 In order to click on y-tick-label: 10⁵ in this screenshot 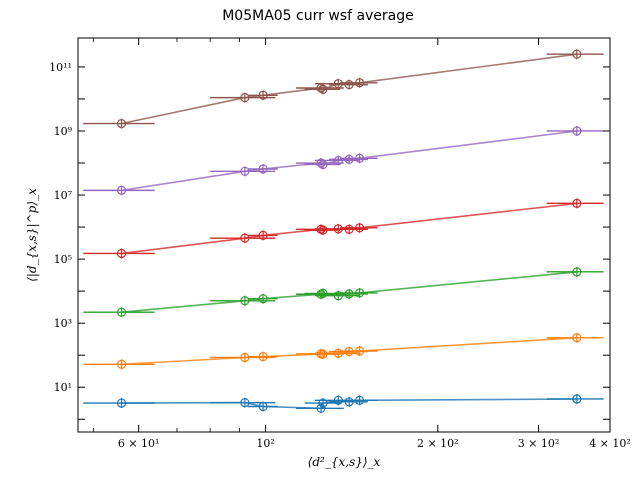, I will do `click(63, 259)`.